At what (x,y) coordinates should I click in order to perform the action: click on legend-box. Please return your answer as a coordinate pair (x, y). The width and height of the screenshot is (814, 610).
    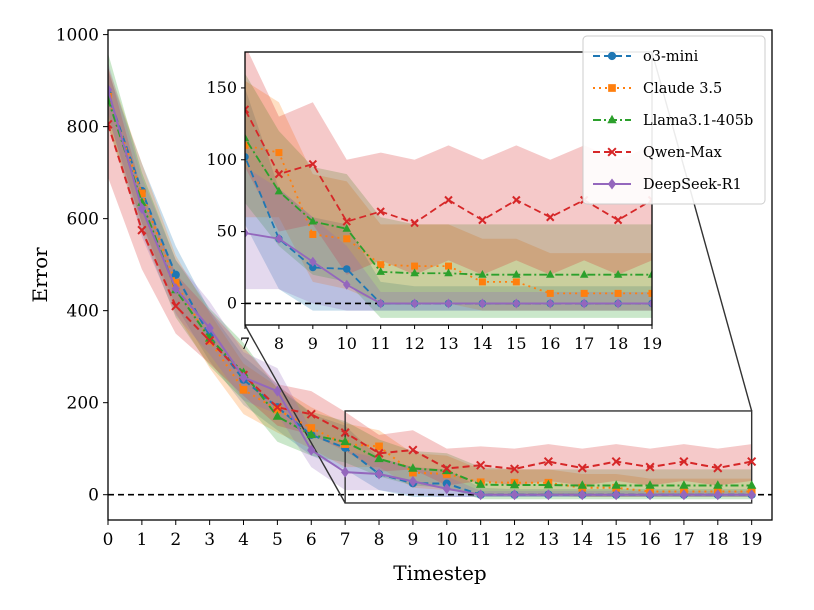
    Looking at the image, I should click on (674, 120).